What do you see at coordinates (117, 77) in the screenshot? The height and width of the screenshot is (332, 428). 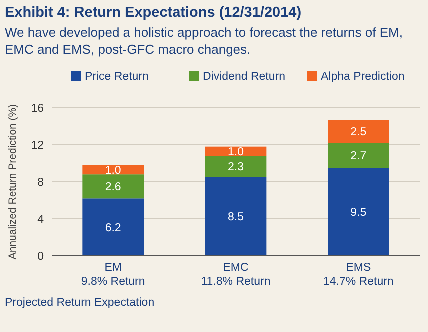 I see `legend-label: Price Return` at bounding box center [117, 77].